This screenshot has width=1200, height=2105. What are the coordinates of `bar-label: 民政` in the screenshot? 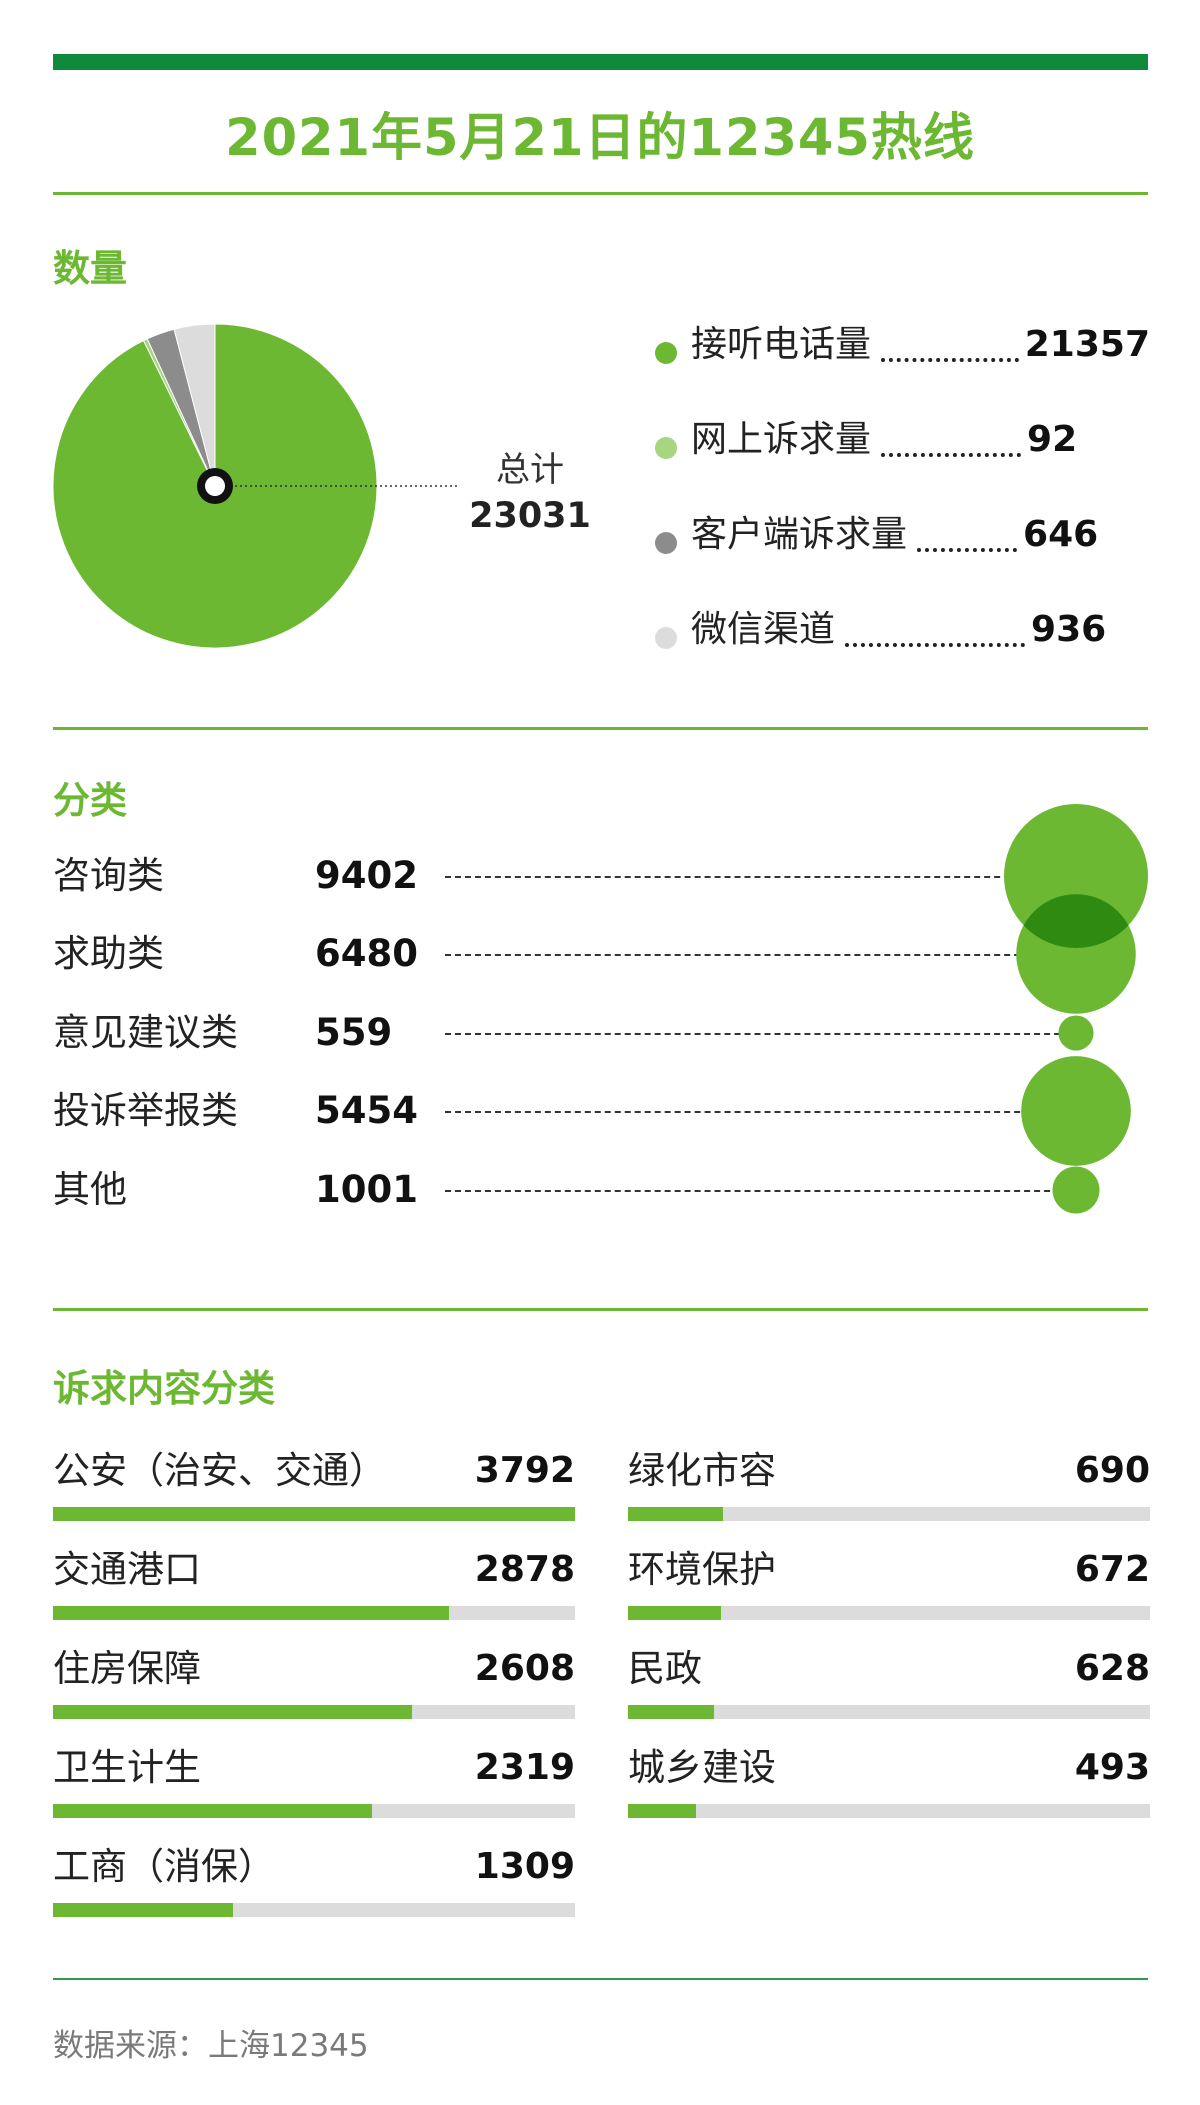 It's located at (665, 1668).